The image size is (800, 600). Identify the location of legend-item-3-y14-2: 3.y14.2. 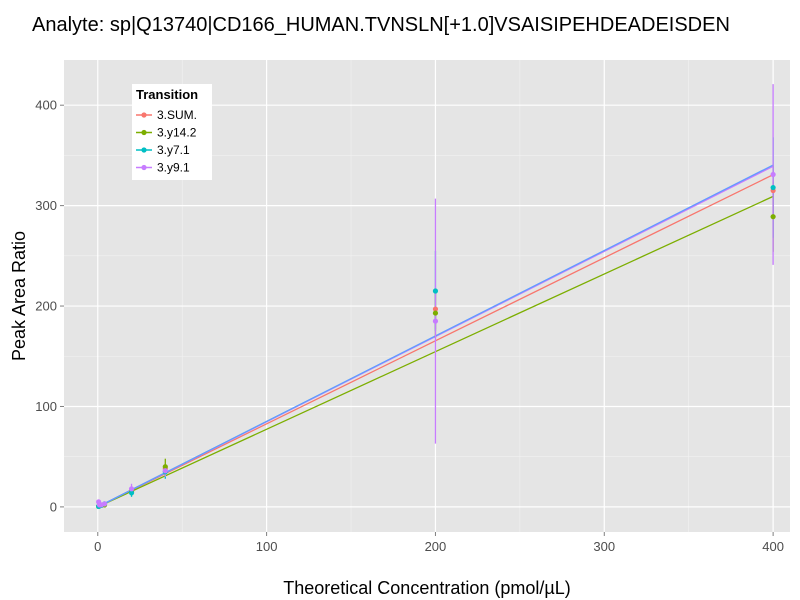
(166, 133).